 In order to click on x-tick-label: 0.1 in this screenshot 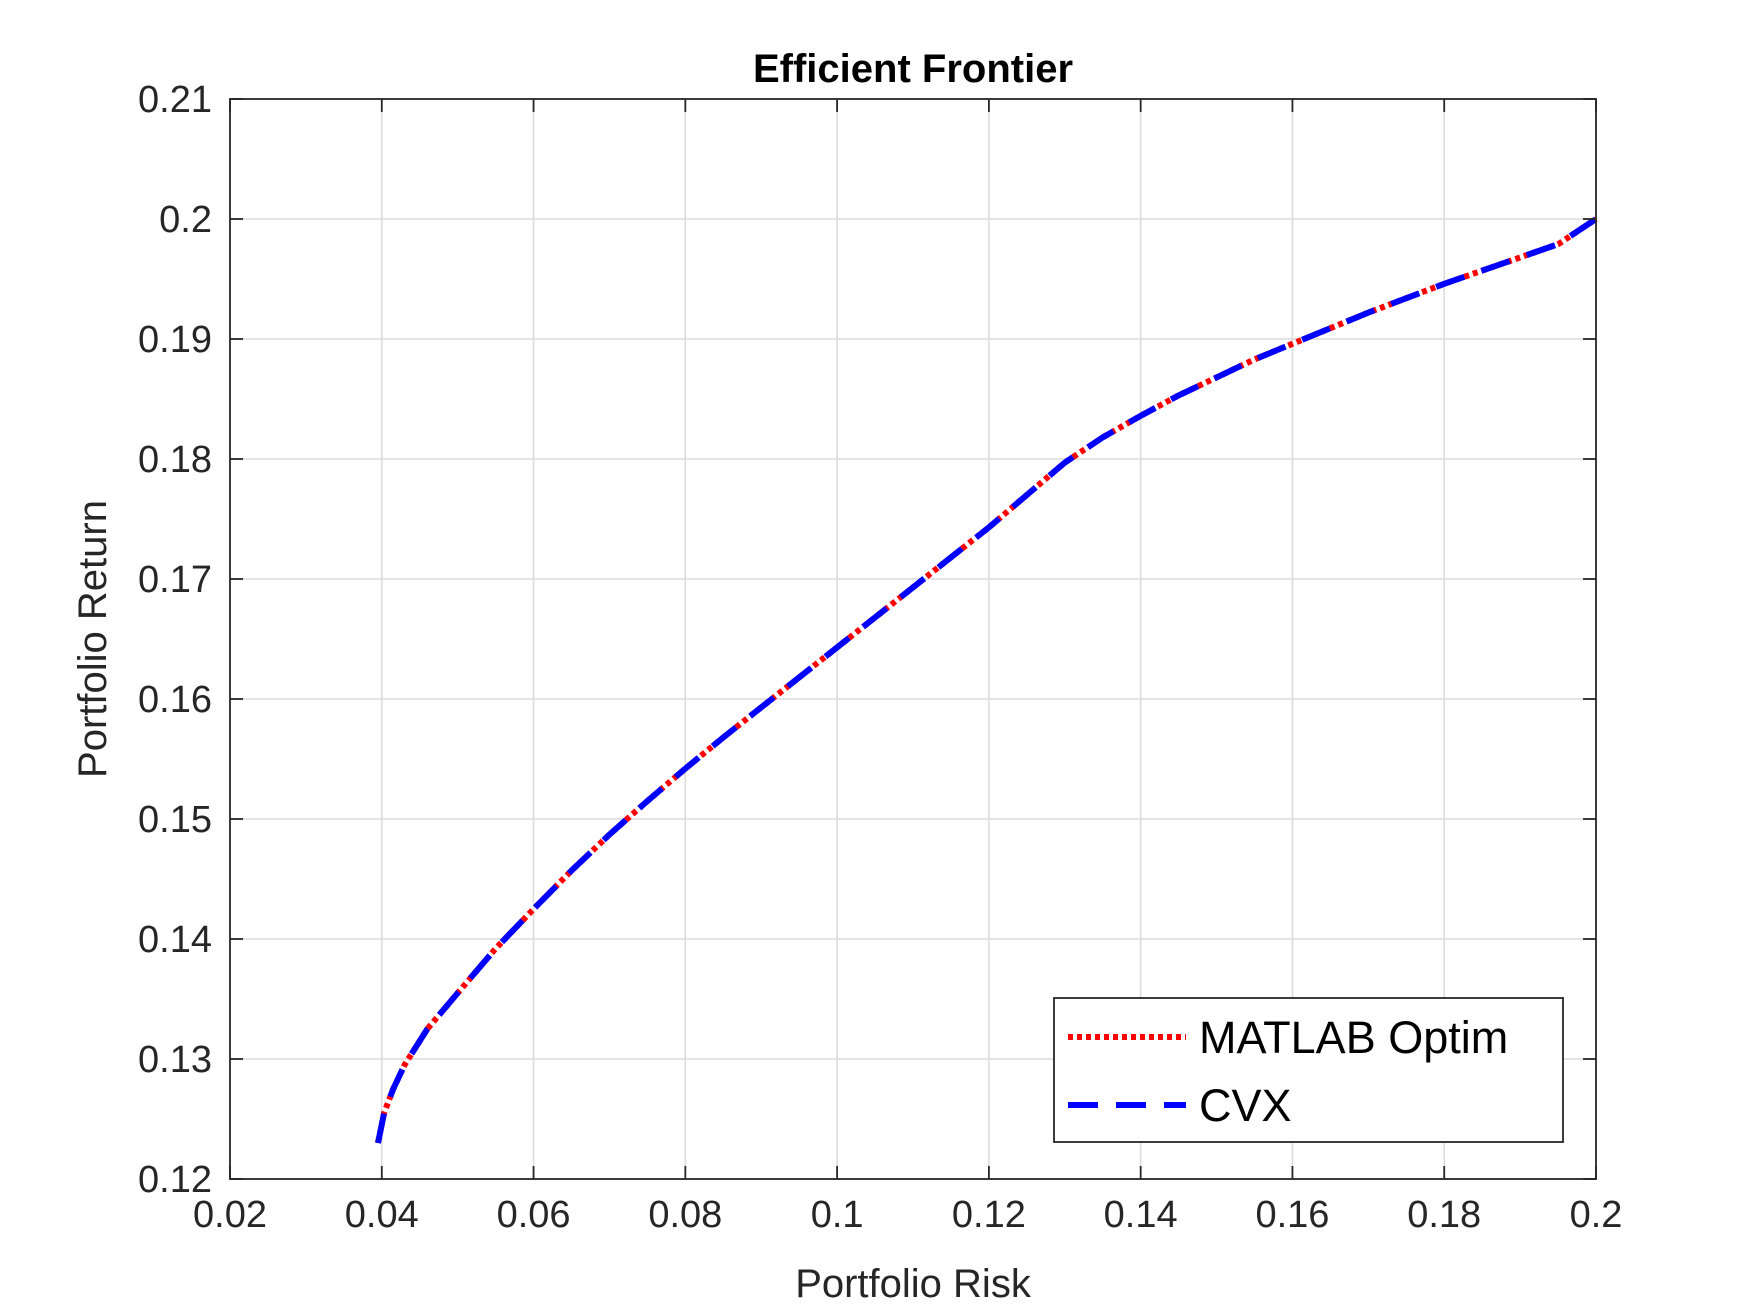, I will do `click(837, 1215)`.